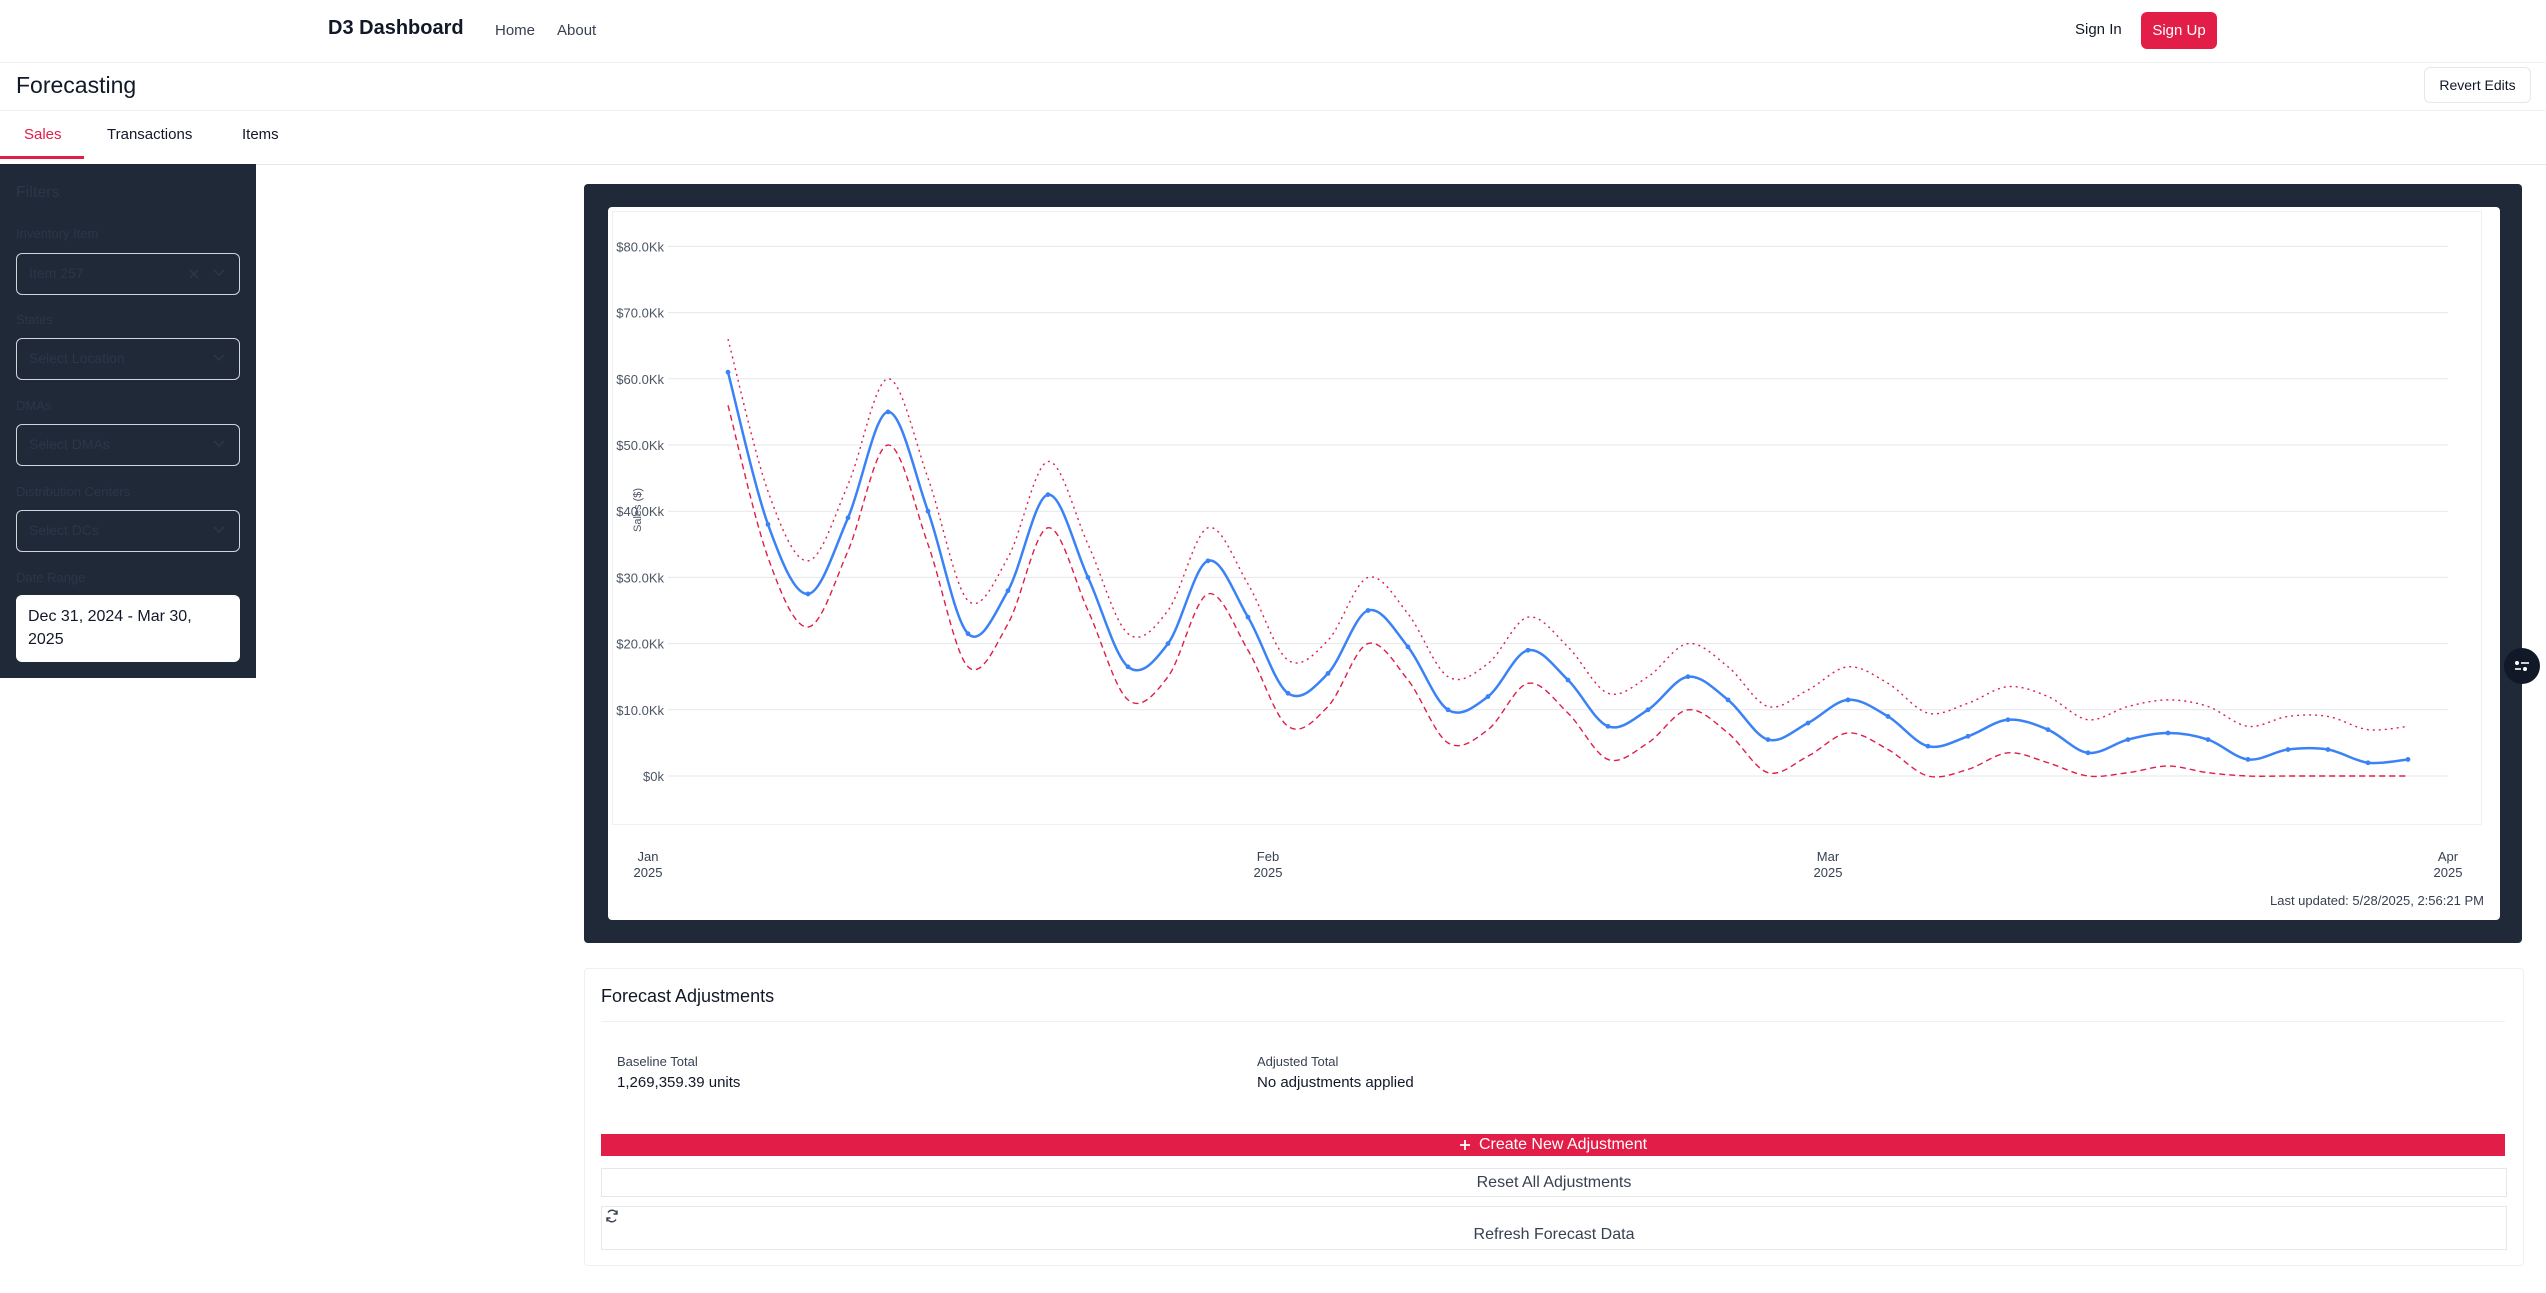 This screenshot has height=1293, width=2546. What do you see at coordinates (194, 274) in the screenshot?
I see `clear-icon` at bounding box center [194, 274].